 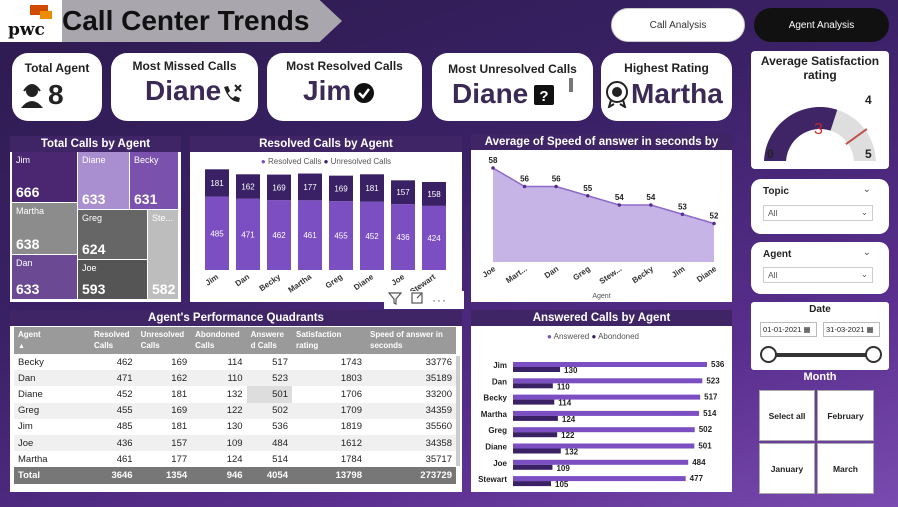 What do you see at coordinates (269, 394) in the screenshot?
I see `table-cell: 501` at bounding box center [269, 394].